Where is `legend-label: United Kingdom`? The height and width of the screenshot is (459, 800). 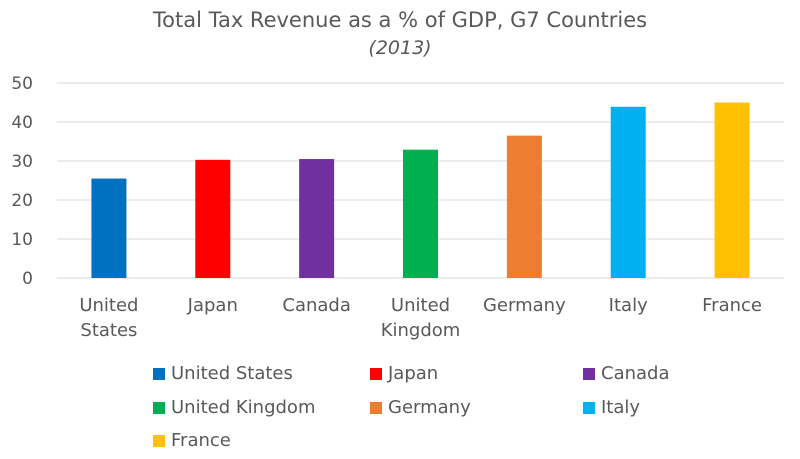 legend-label: United Kingdom is located at coordinates (243, 407).